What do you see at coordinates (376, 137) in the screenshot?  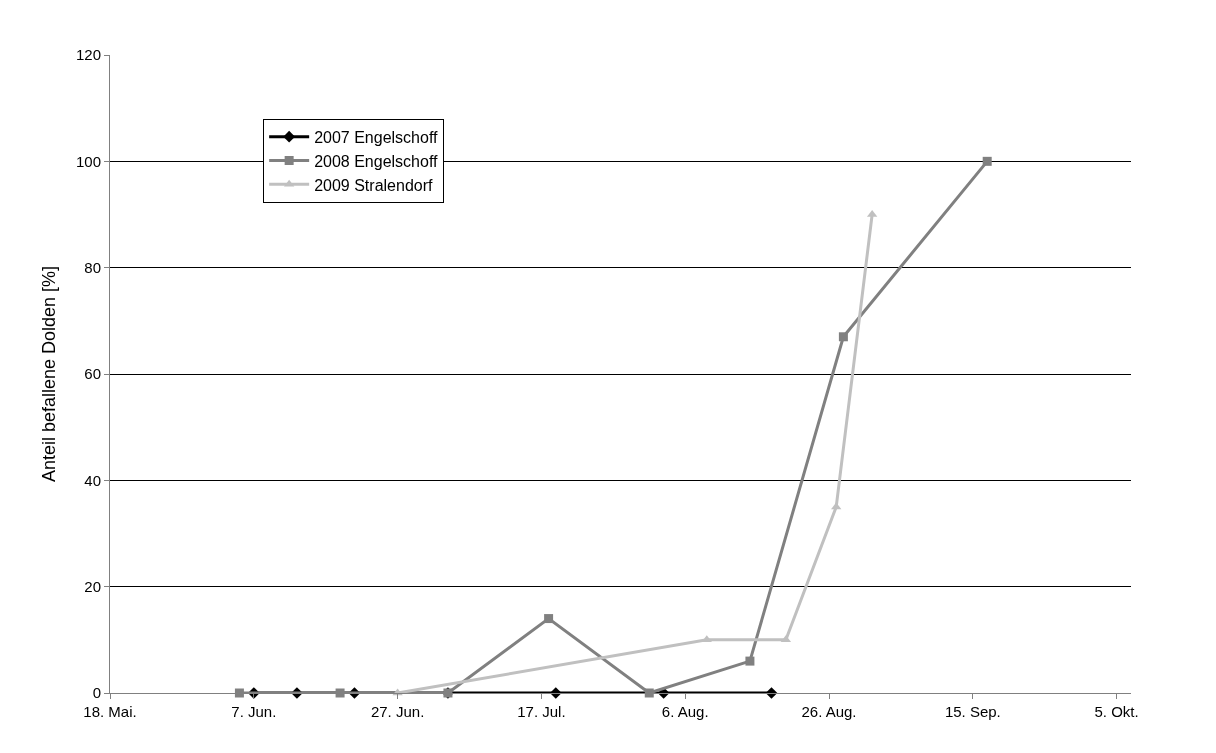 I see `legend-label: 2007 Engelschoff` at bounding box center [376, 137].